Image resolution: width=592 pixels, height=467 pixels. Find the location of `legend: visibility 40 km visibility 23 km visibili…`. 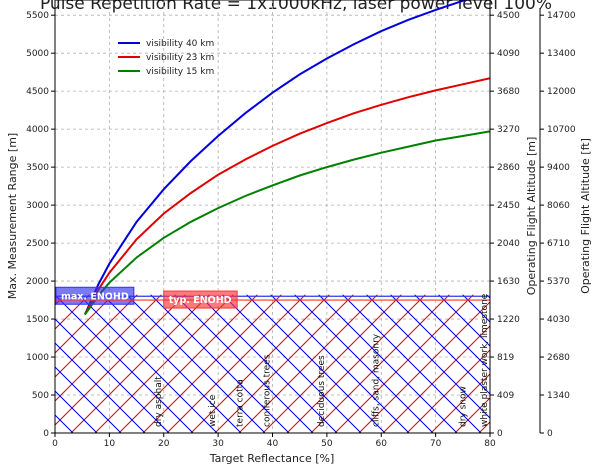

legend: visibility 40 km visibility 23 km visibili… is located at coordinates (166, 58).